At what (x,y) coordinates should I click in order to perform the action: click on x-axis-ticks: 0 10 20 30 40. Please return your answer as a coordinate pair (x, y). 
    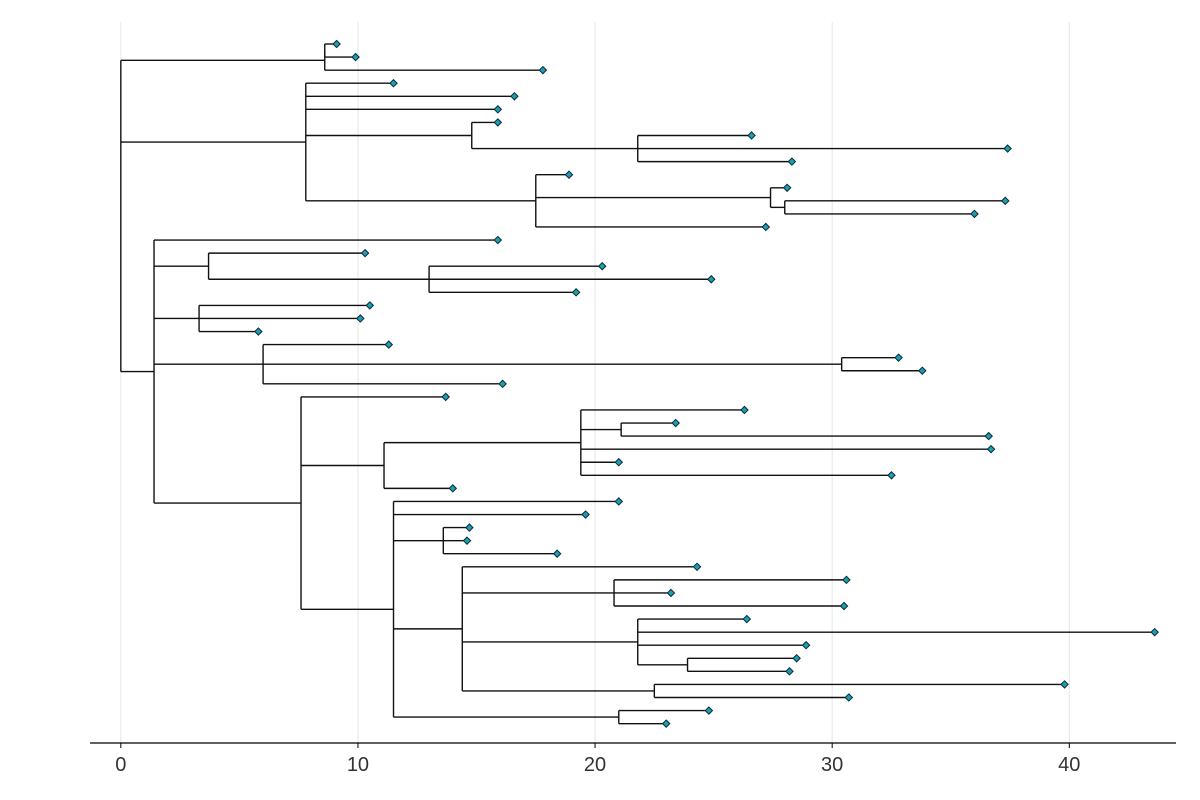
    Looking at the image, I should click on (597, 759).